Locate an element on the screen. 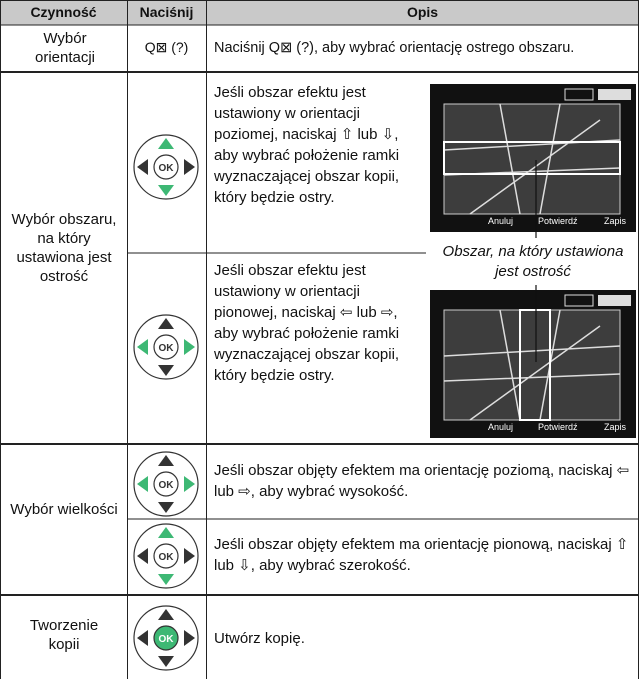 The height and width of the screenshot is (679, 639). header-cell: Czynność is located at coordinates (63, 12).